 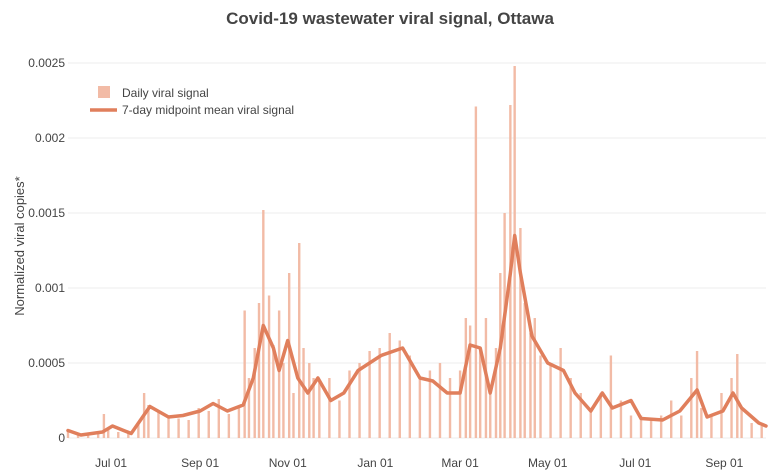 I want to click on x-tick-label: Jan 01, so click(x=375, y=463).